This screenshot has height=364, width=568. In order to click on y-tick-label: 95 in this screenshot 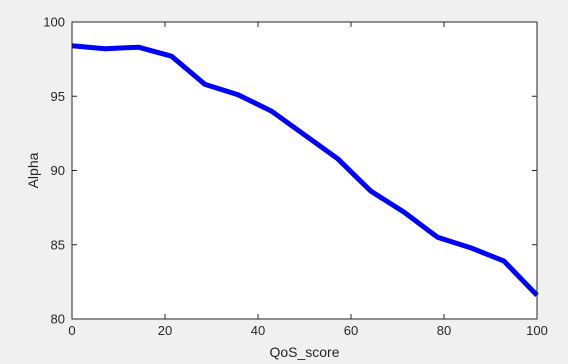, I will do `click(58, 96)`.